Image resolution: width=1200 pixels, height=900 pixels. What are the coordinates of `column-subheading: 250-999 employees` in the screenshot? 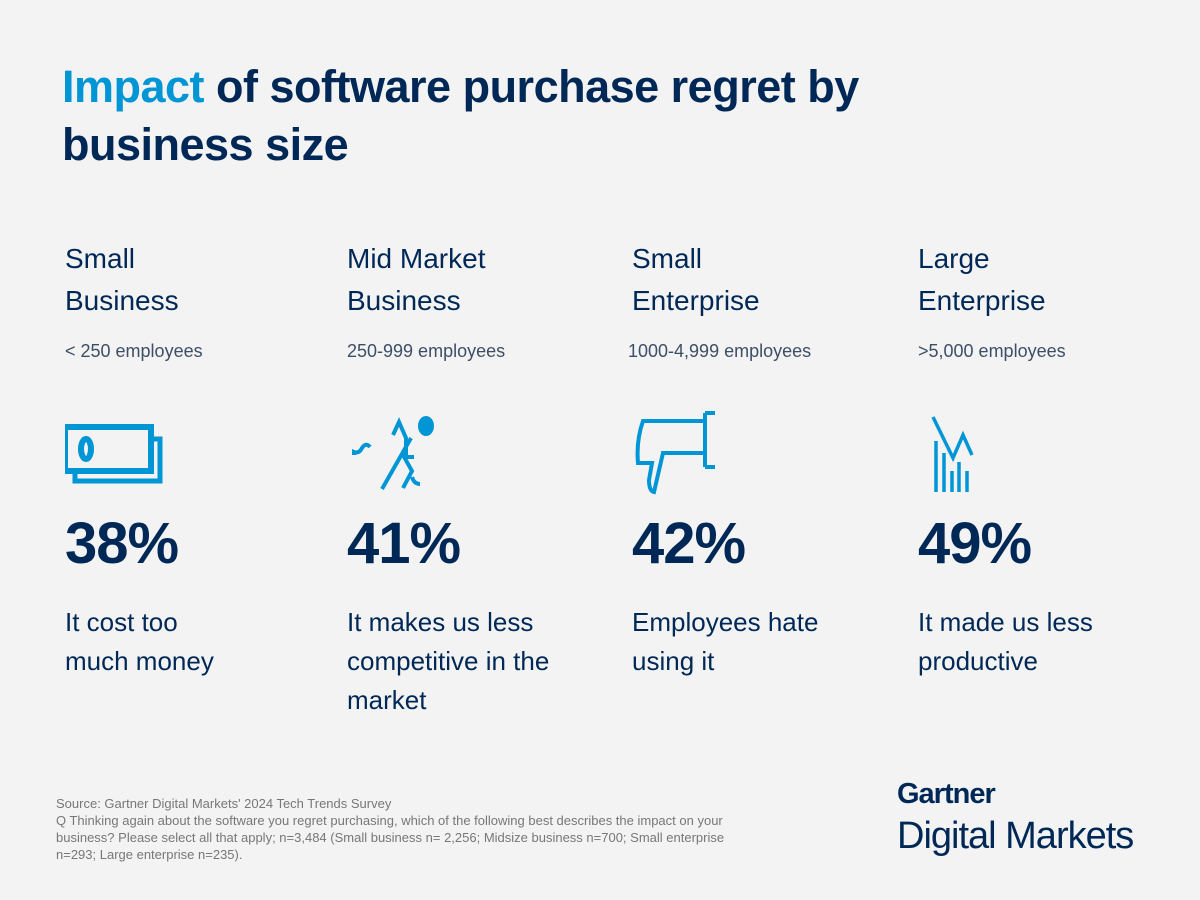 It's located at (426, 351).